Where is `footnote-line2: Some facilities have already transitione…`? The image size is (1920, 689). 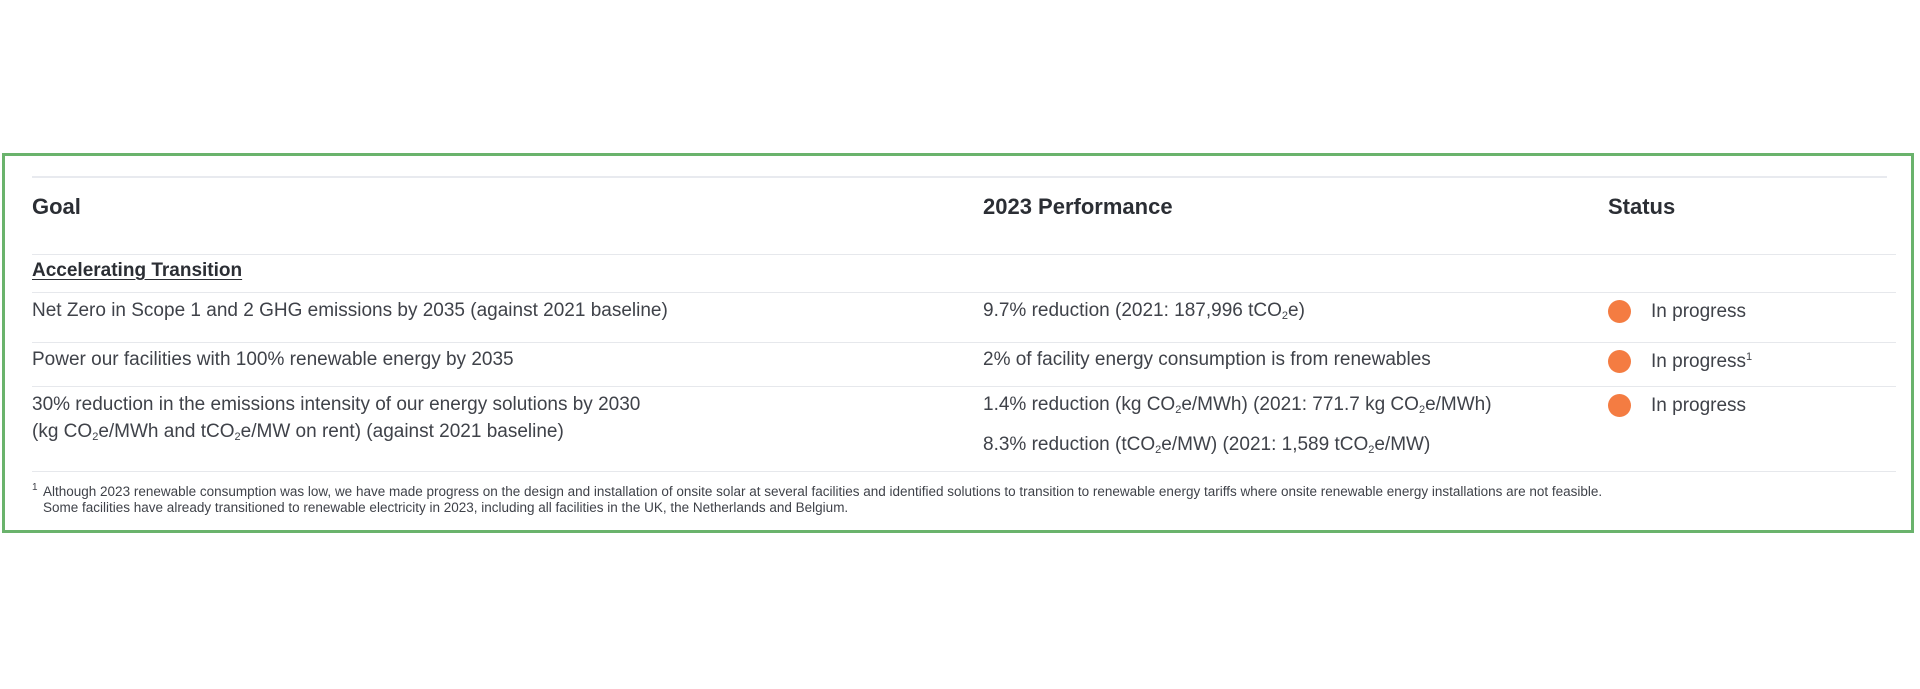 footnote-line2: Some facilities have already transitione… is located at coordinates (446, 507).